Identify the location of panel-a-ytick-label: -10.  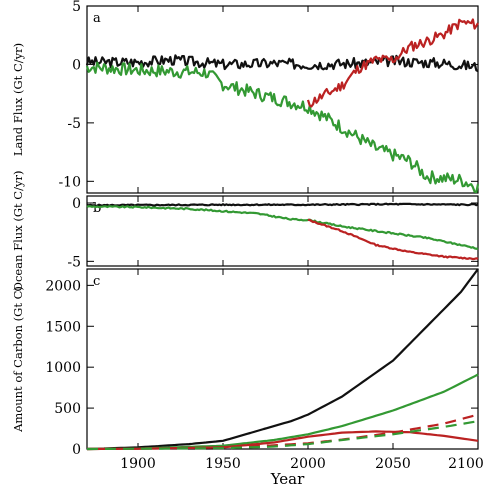
(69, 182).